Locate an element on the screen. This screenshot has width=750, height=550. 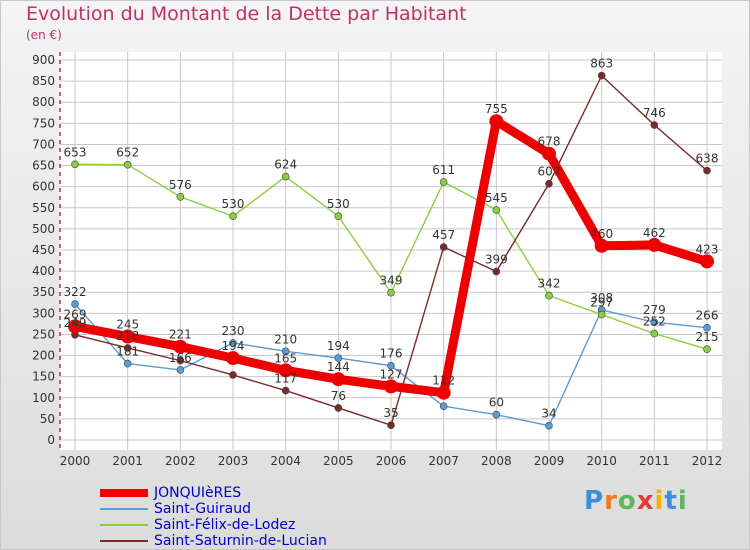
proxiti-logo: Proxiti is located at coordinates (636, 501).